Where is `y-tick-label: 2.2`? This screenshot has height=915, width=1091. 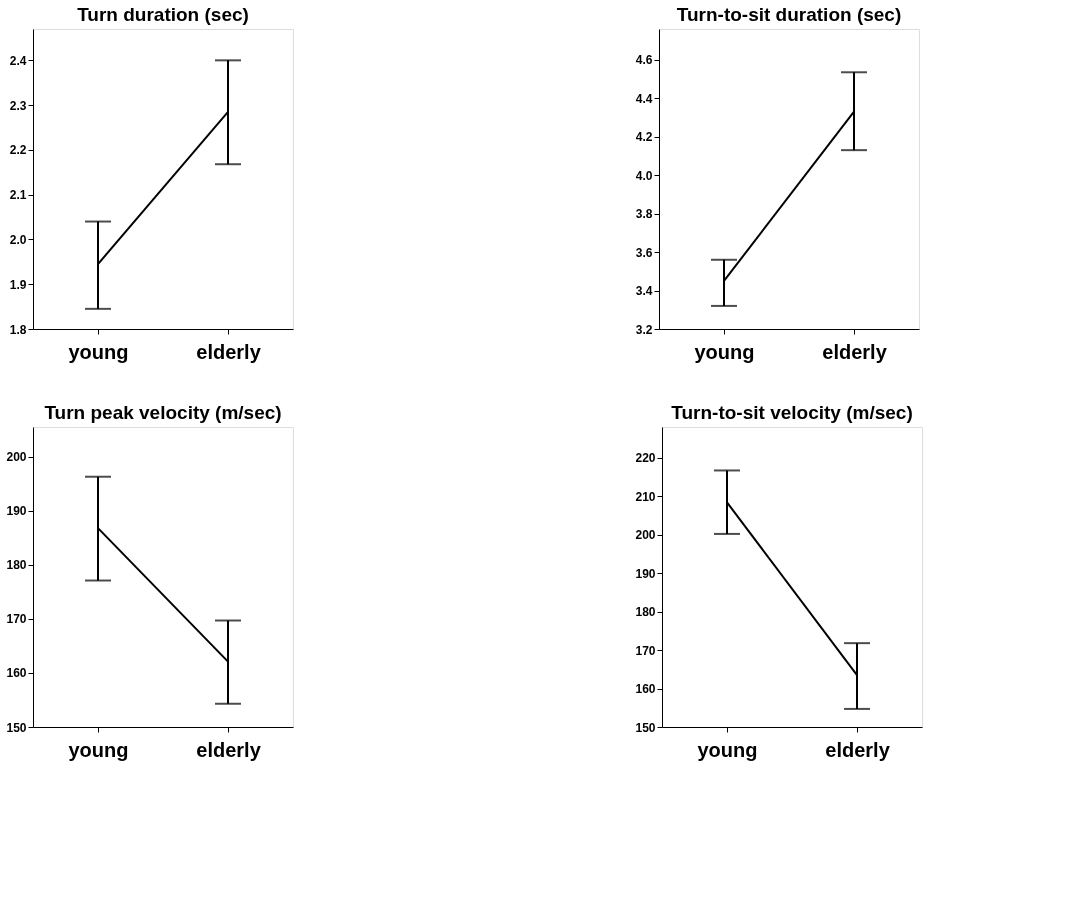
y-tick-label: 2.2 is located at coordinates (18, 150).